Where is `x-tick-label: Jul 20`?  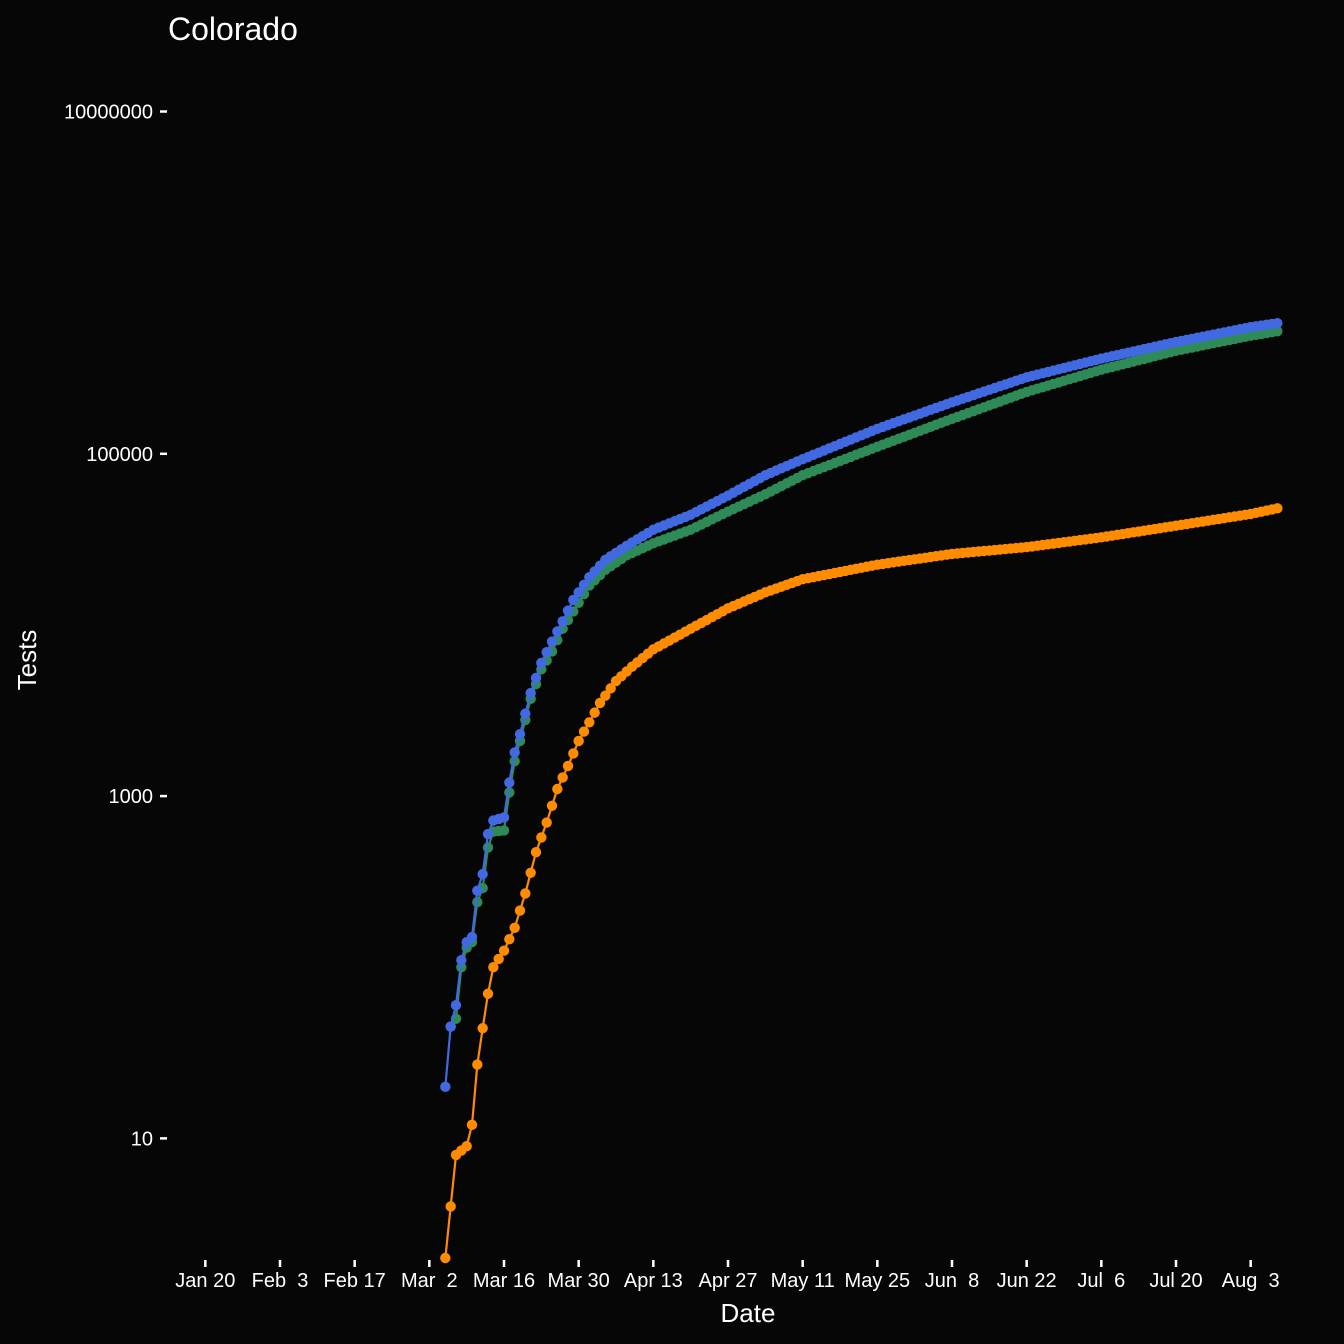
x-tick-label: Jul 20 is located at coordinates (1175, 1281).